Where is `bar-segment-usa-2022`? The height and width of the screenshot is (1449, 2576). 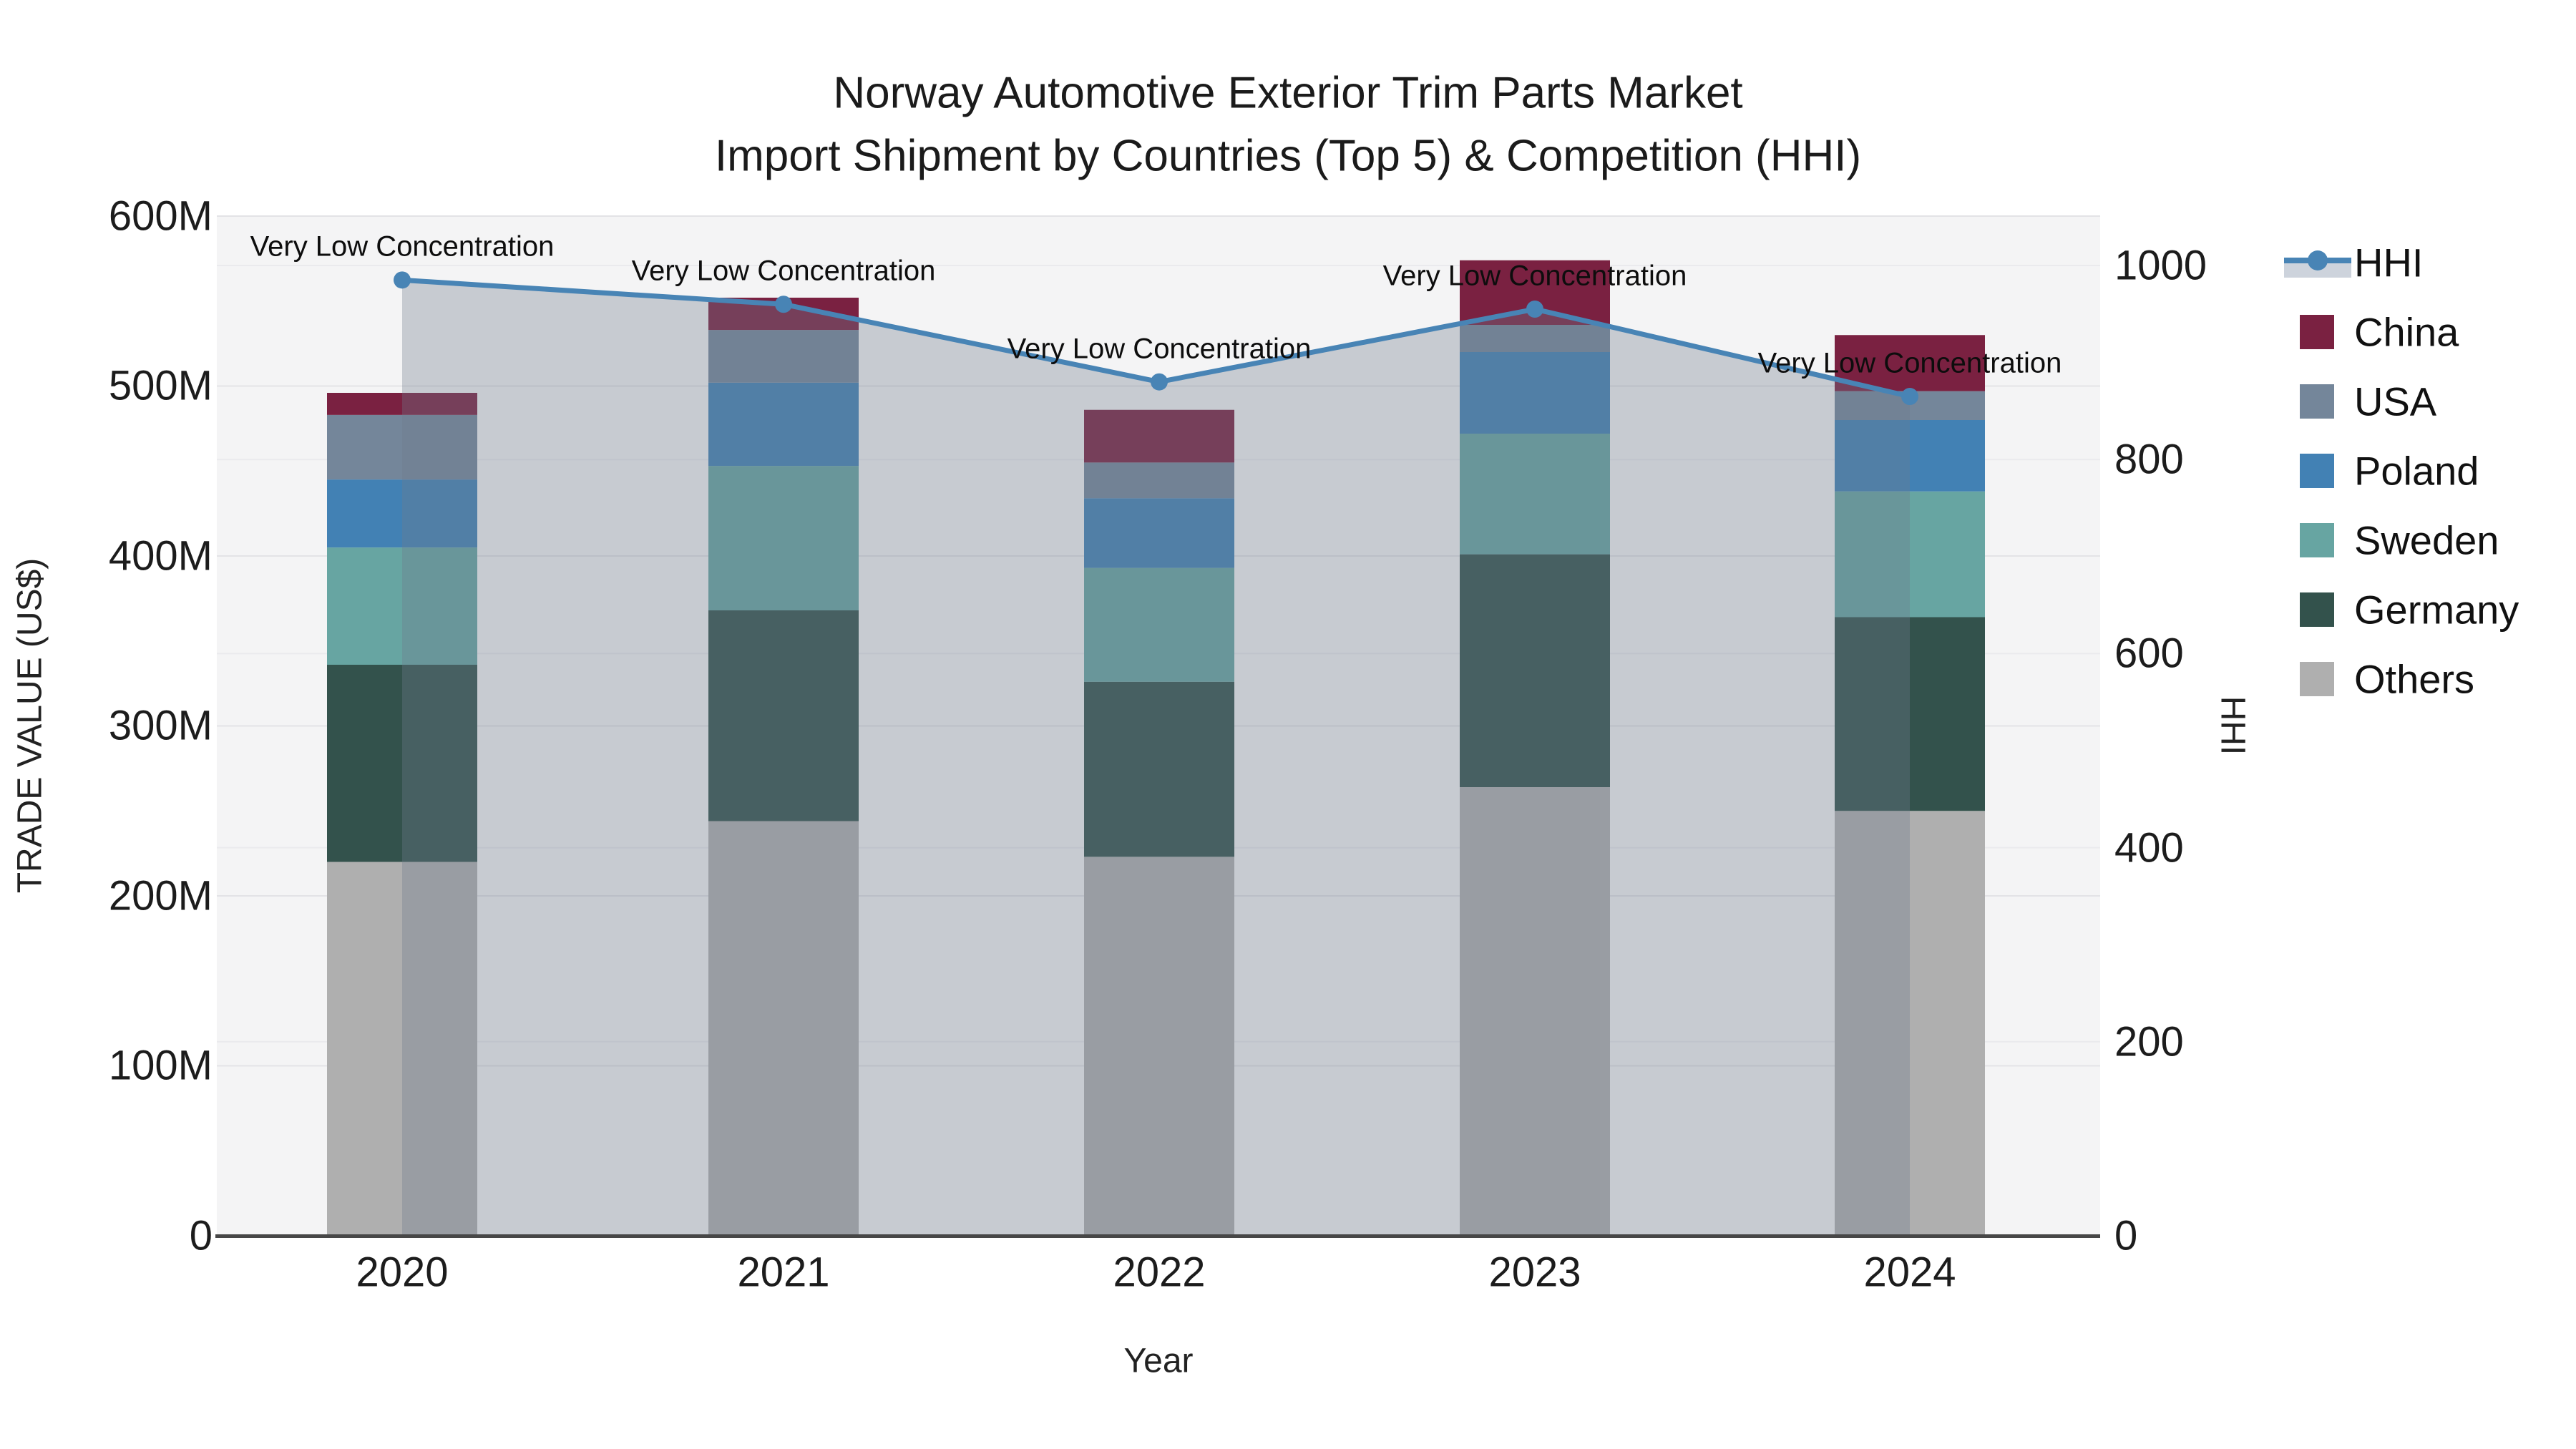 bar-segment-usa-2022 is located at coordinates (1159, 480).